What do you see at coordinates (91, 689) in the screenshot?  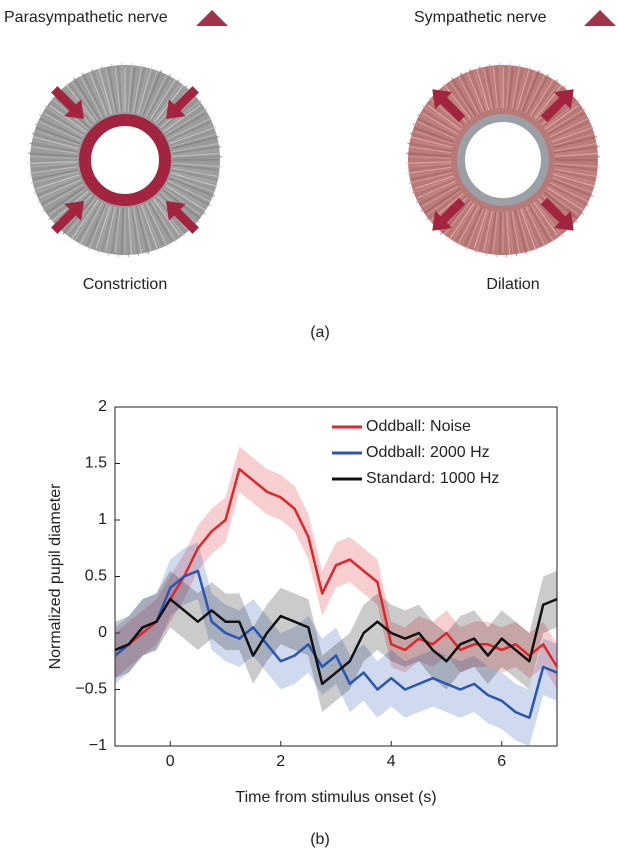 I see `y-tick-label: −0.5` at bounding box center [91, 689].